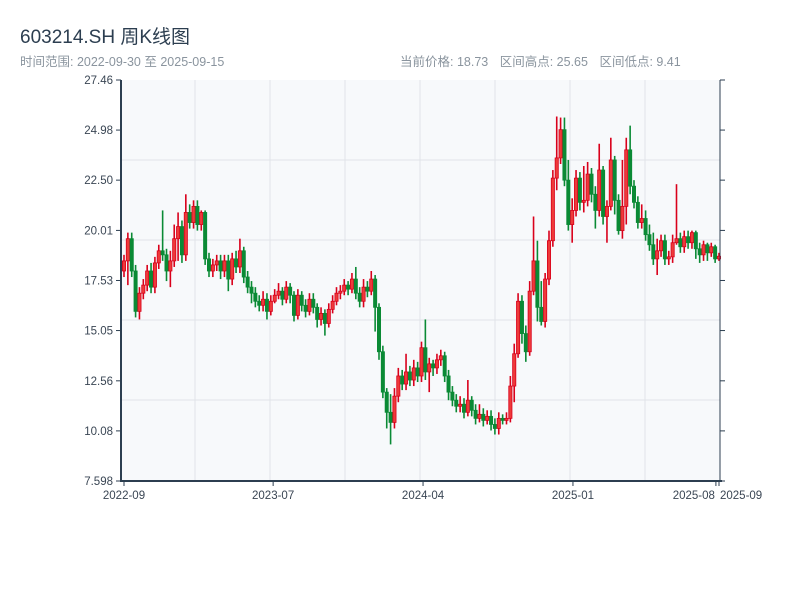 This screenshot has width=800, height=600. What do you see at coordinates (98, 332) in the screenshot?
I see `y-tick-label: 15.05` at bounding box center [98, 332].